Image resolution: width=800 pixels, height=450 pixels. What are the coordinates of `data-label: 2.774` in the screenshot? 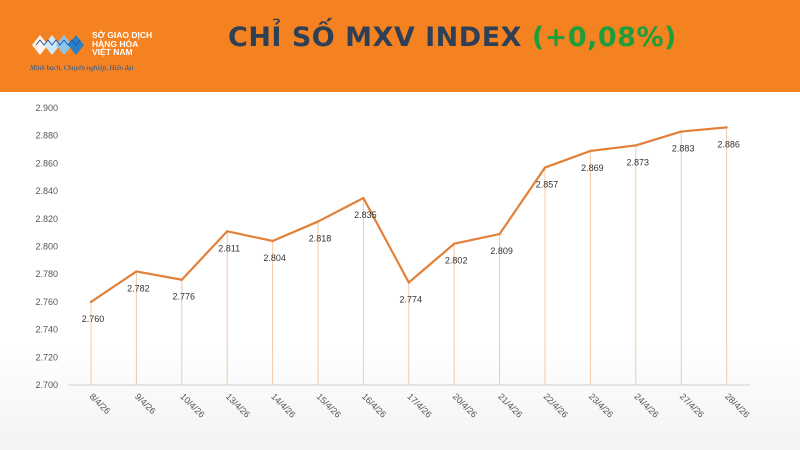 It's located at (411, 300).